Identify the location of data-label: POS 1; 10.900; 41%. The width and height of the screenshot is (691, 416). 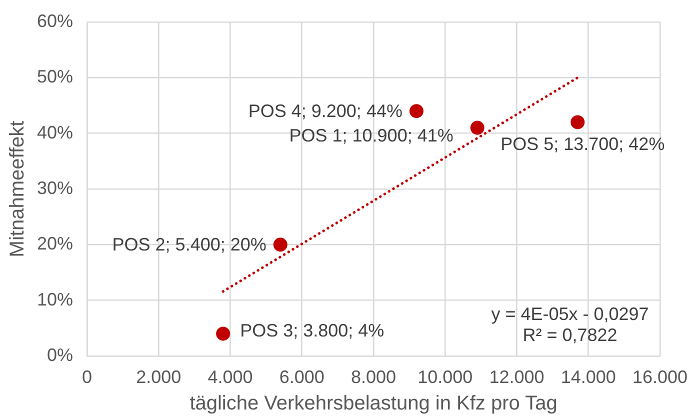
(371, 136).